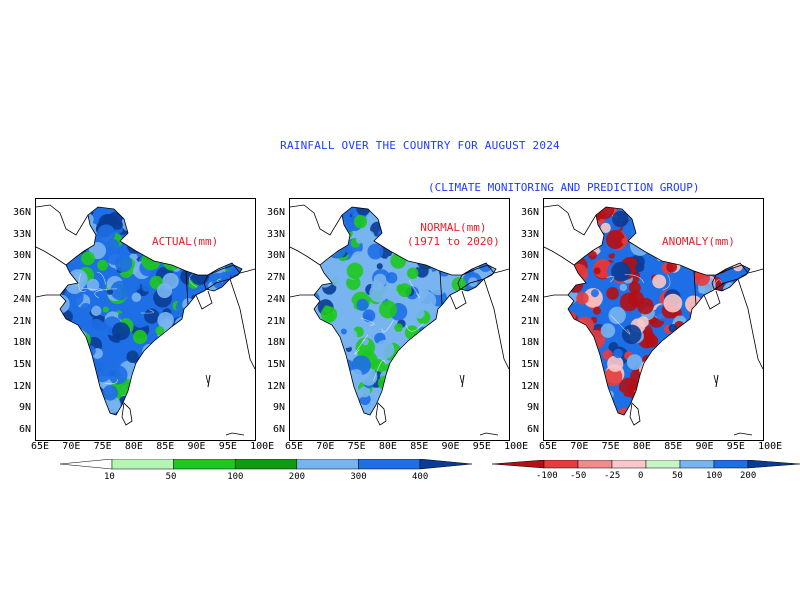 The image size is (800, 600). I want to click on actual-map-canvas, so click(145, 320).